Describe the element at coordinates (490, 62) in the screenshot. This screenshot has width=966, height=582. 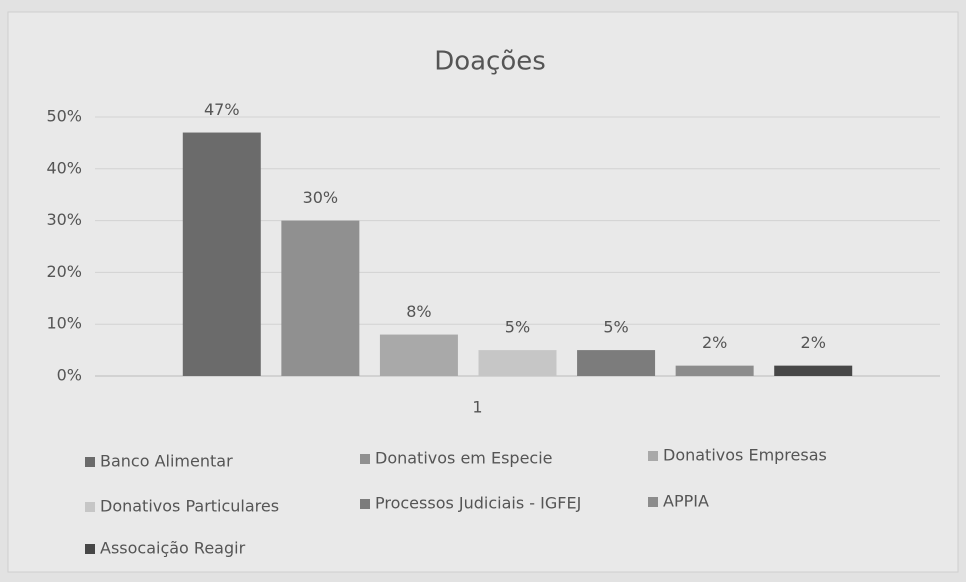
I see `chart-title: Doações` at that location.